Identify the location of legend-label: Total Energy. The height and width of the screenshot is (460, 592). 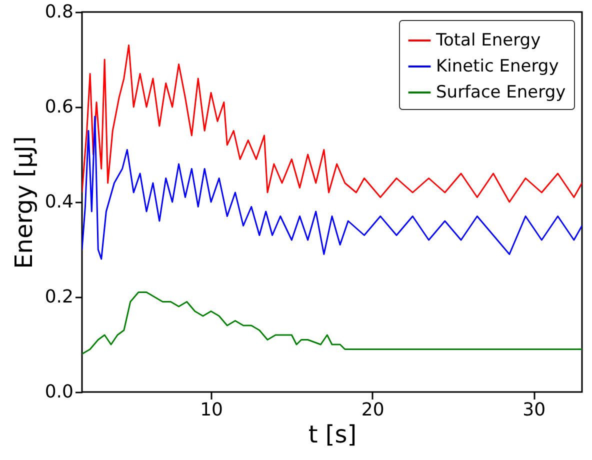
(488, 40).